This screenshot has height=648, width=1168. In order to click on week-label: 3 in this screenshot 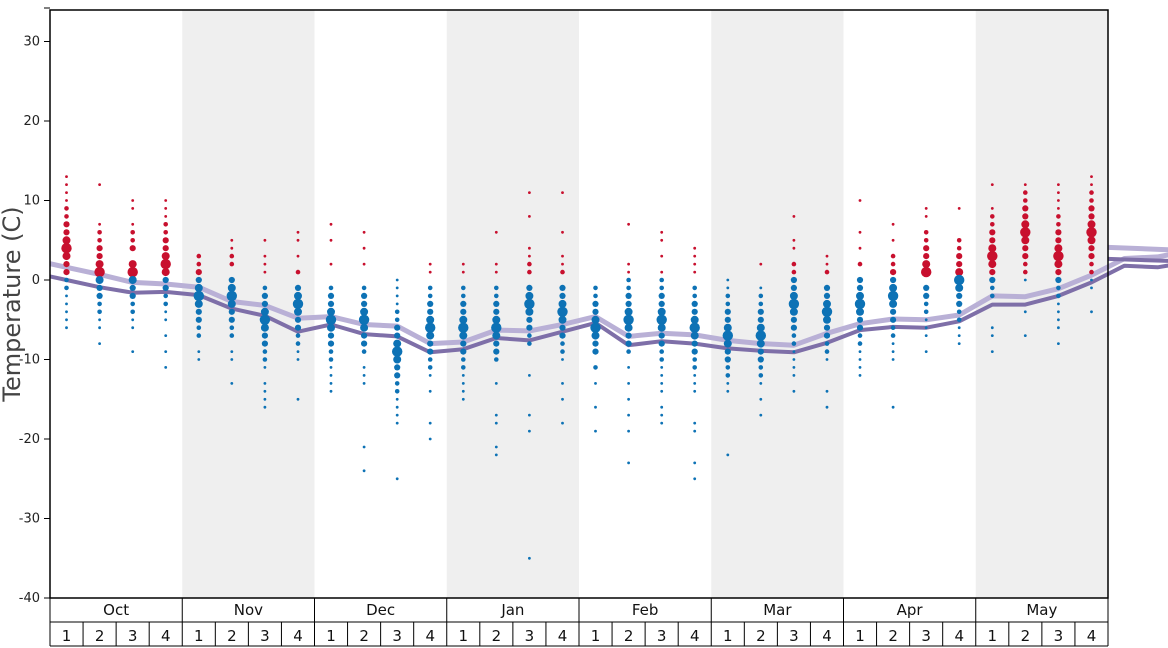, I will do `click(926, 636)`.